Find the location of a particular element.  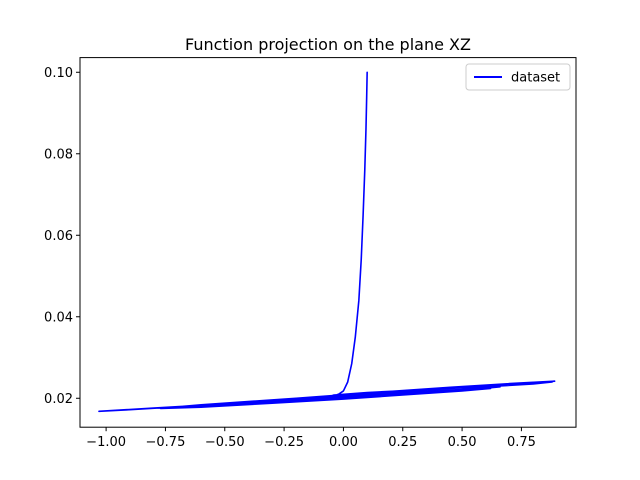

legend: dataset is located at coordinates (518, 77).